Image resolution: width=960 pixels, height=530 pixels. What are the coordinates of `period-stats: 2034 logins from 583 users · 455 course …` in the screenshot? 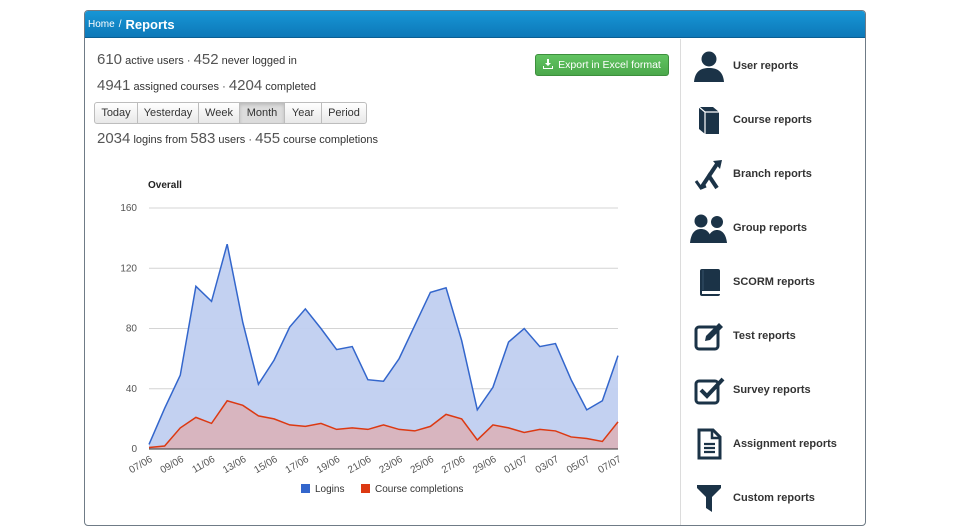 It's located at (237, 138).